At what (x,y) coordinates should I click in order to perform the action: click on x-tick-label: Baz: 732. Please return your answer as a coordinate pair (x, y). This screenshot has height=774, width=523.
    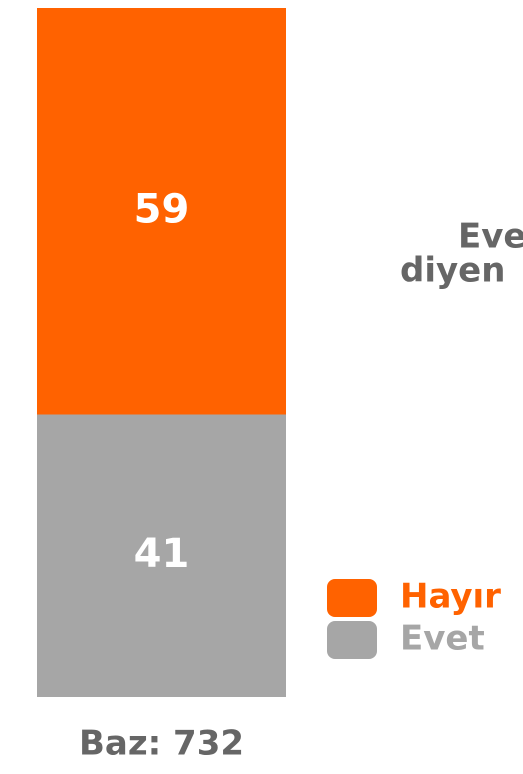
    Looking at the image, I should click on (161, 744).